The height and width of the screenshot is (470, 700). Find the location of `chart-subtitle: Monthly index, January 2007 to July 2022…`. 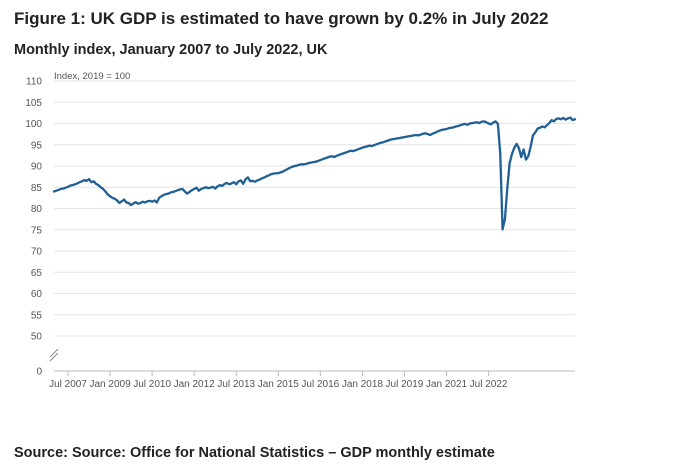

chart-subtitle: Monthly index, January 2007 to July 2022… is located at coordinates (171, 50).